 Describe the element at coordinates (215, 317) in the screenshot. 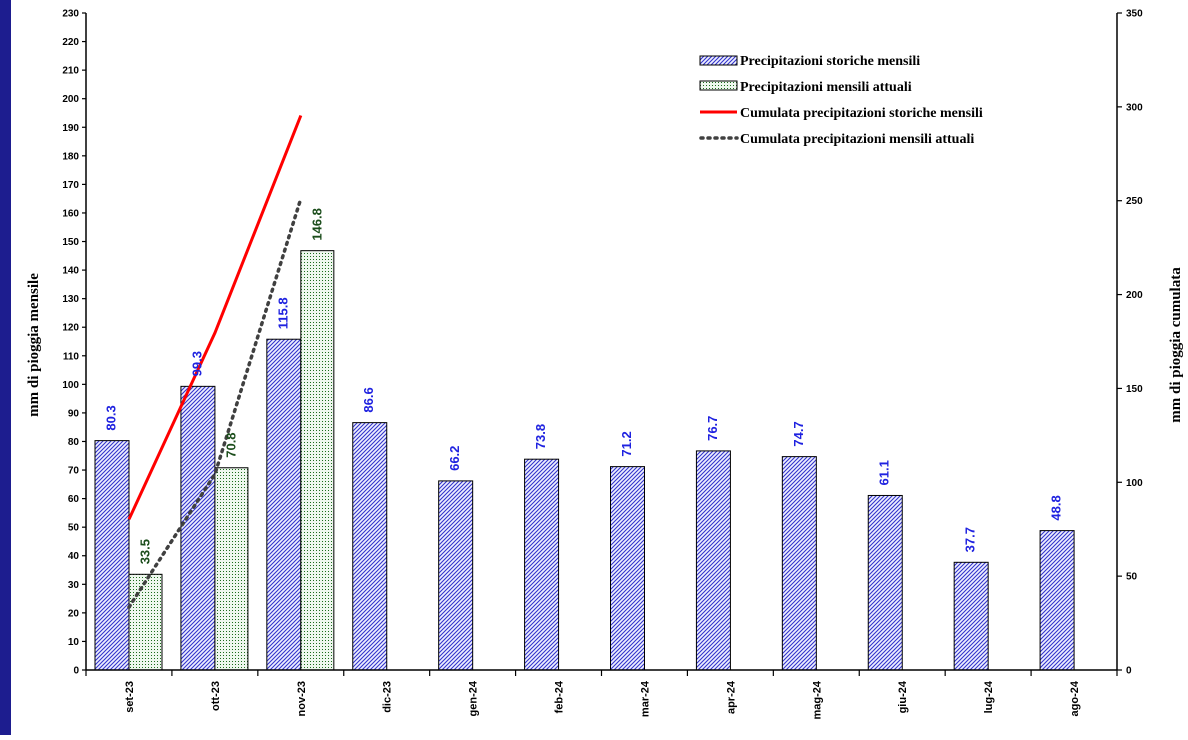

I see `line-cumulative-historical` at that location.